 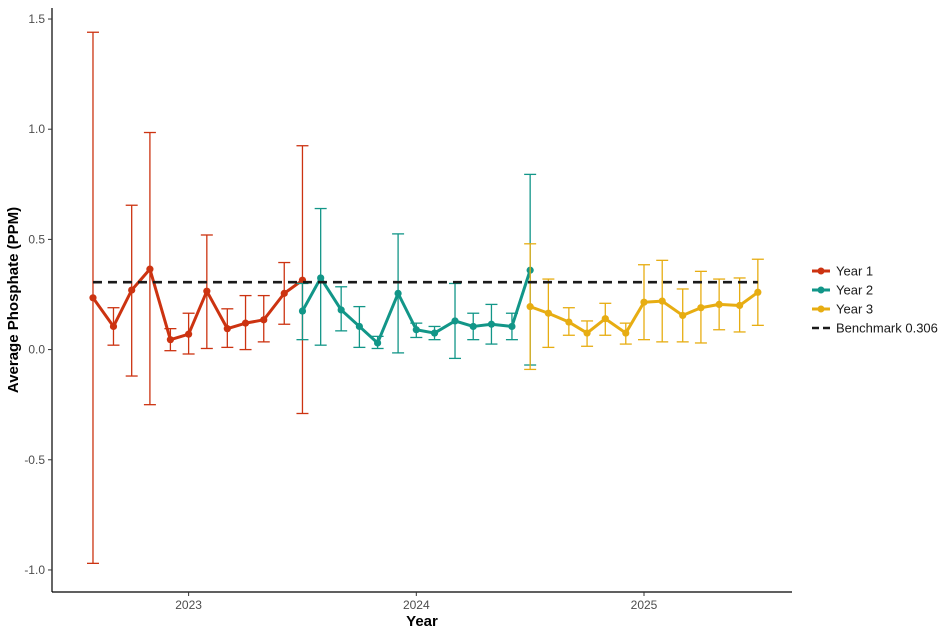 I want to click on legend-item: Year 1, so click(x=842, y=271).